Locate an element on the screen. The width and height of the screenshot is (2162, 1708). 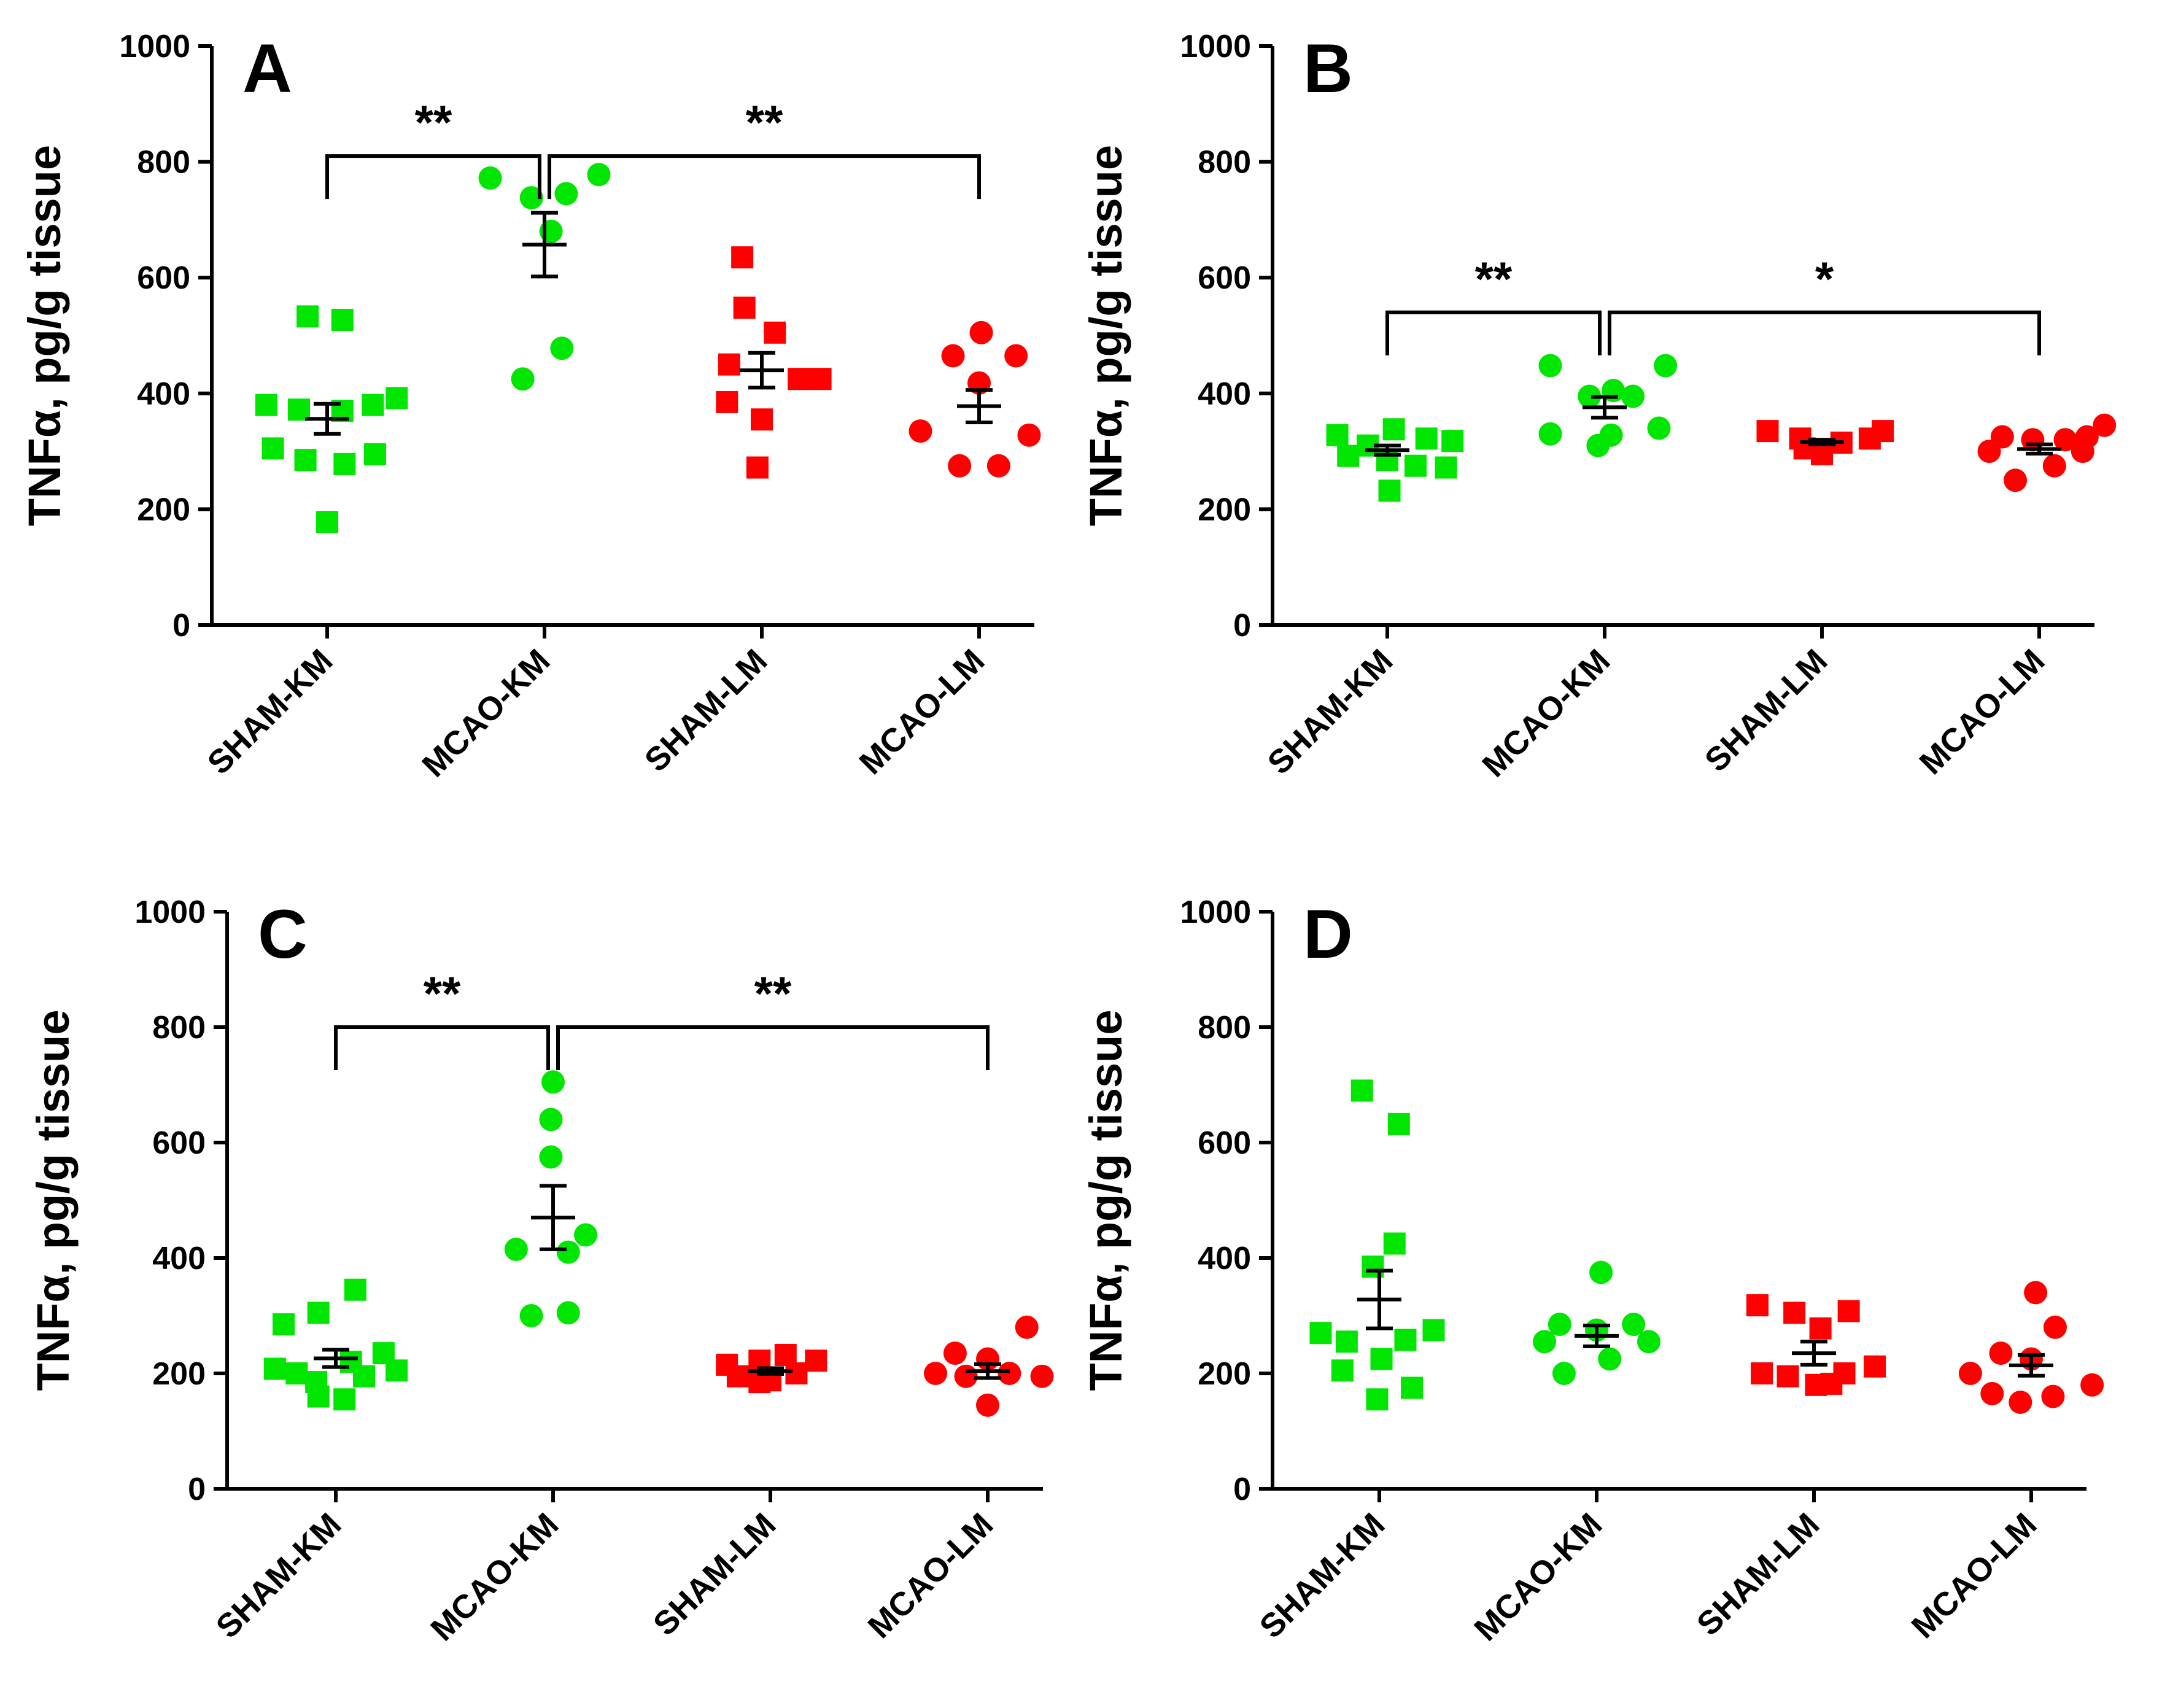
panel-letter: C is located at coordinates (283, 934).